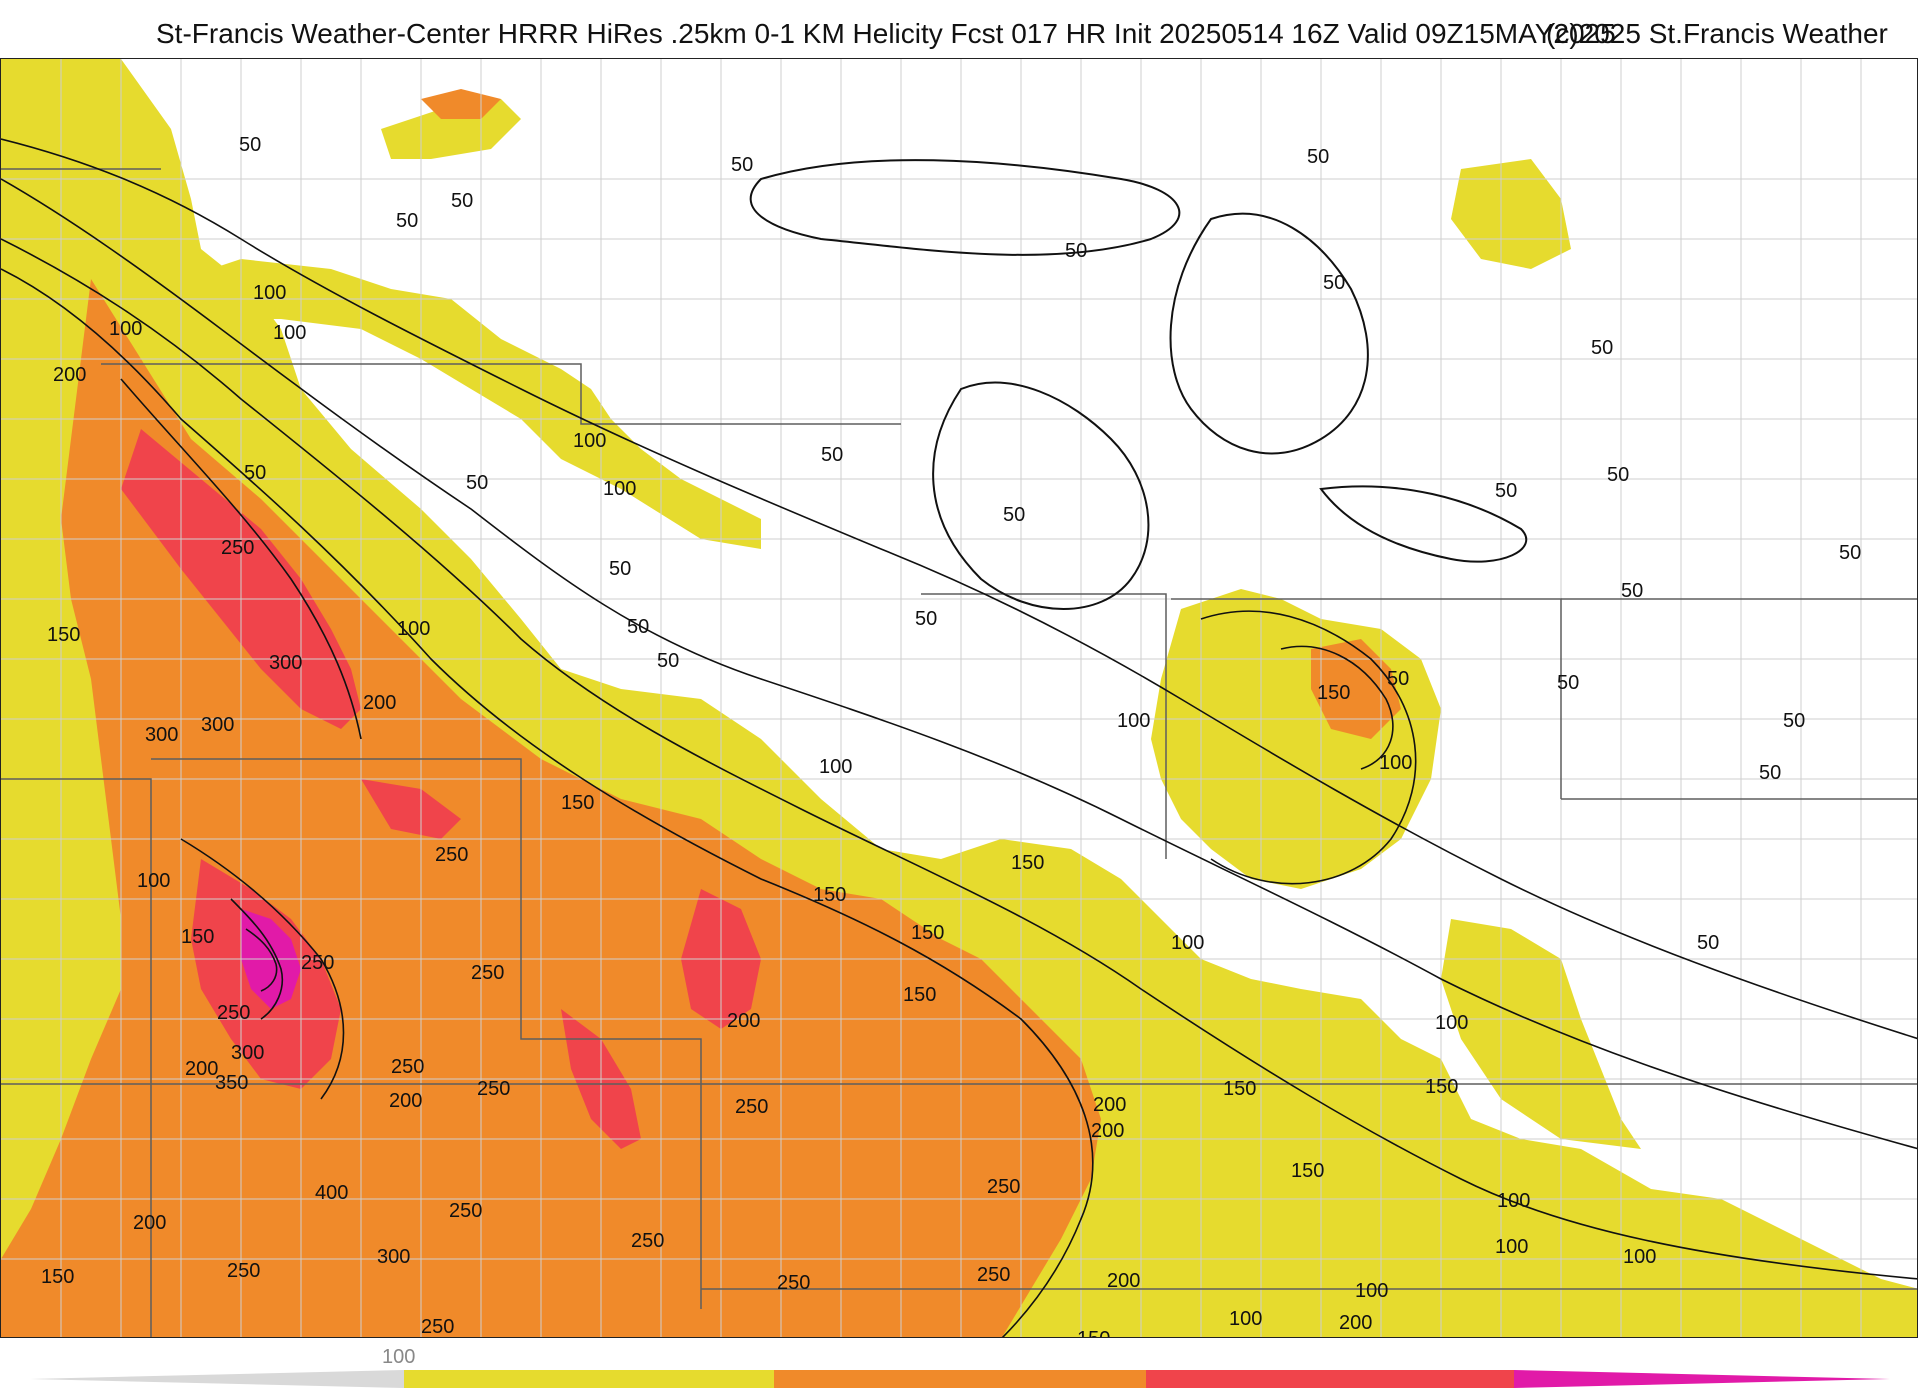  Describe the element at coordinates (965, 207) in the screenshot. I see `lake-superior` at that location.